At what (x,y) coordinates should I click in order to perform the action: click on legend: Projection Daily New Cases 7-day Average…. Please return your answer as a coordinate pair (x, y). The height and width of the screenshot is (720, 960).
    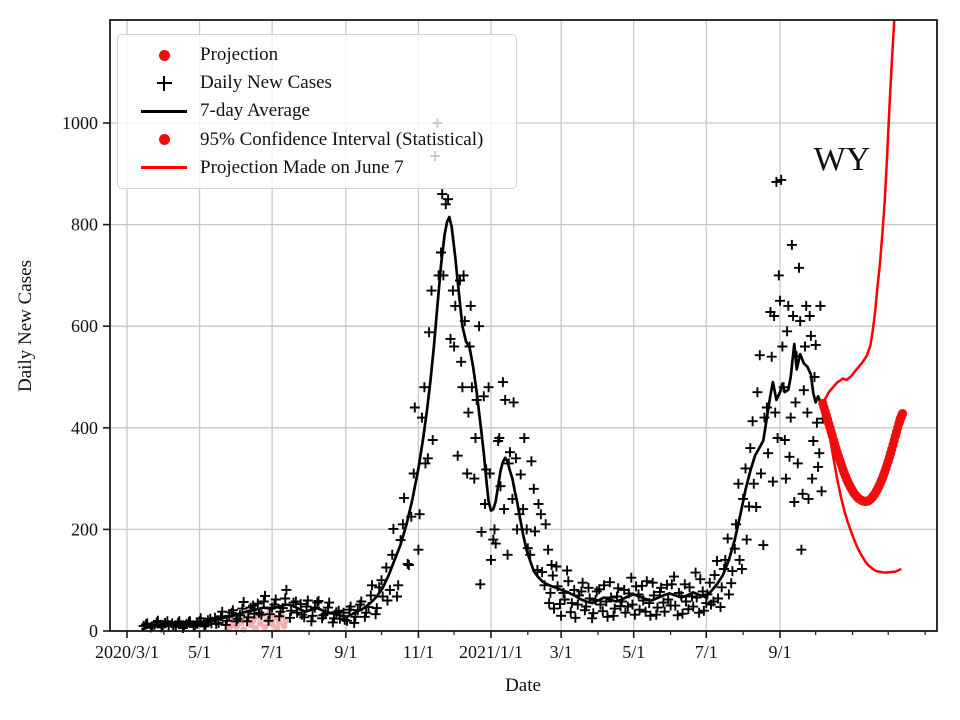
    Looking at the image, I should click on (317, 111).